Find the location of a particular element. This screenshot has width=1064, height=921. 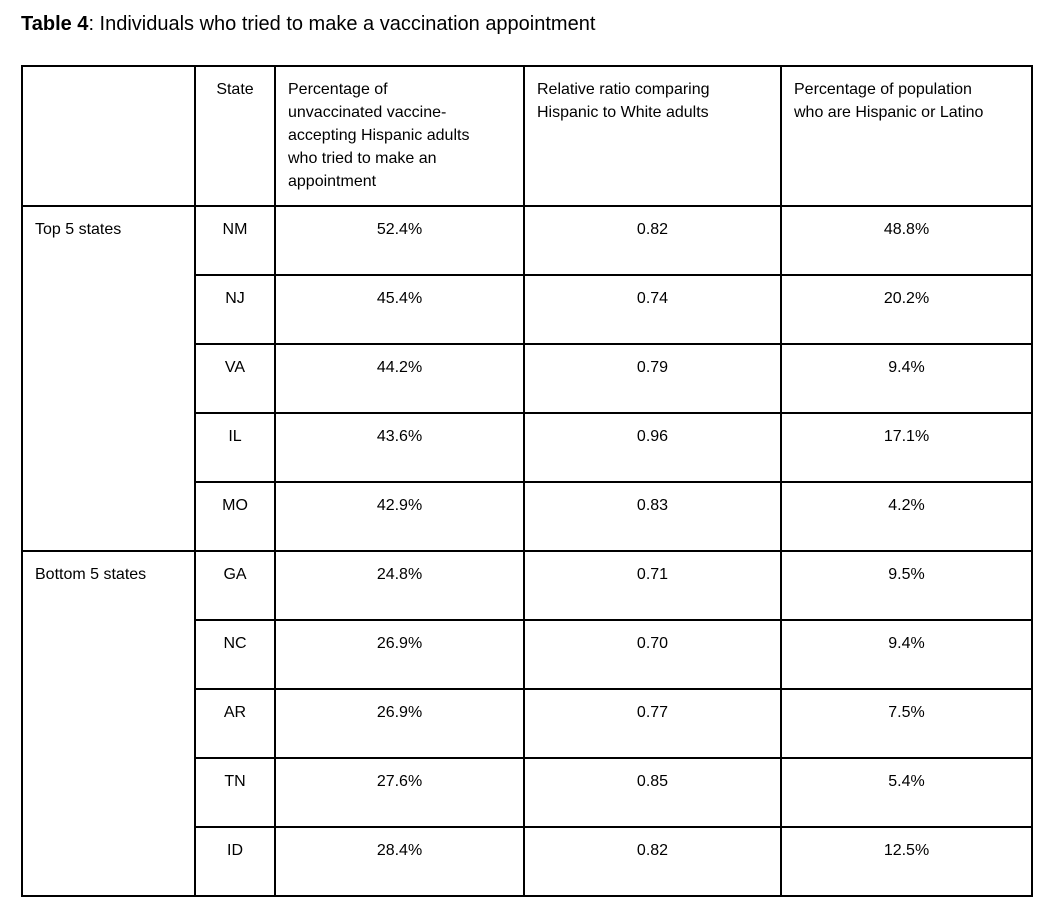

table-row: MO 42.9% 0.83 4.2% is located at coordinates (527, 516).